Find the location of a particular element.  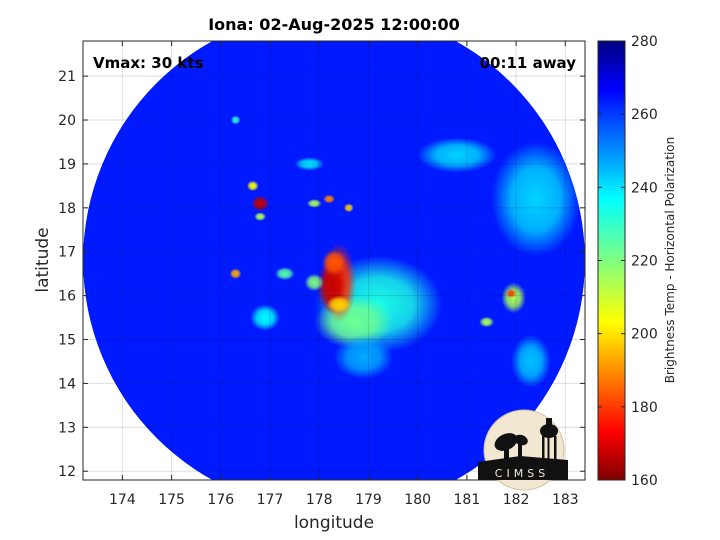

y-tick-label: 17 is located at coordinates (67, 253).